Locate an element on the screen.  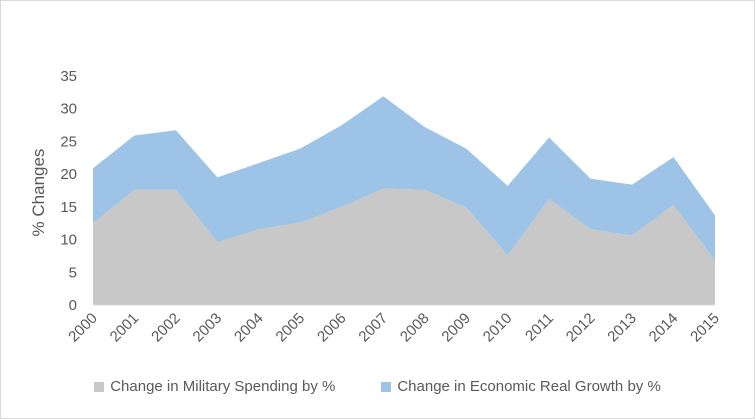
legend-item-economic: Change in Economic Real Growth by % is located at coordinates (521, 386).